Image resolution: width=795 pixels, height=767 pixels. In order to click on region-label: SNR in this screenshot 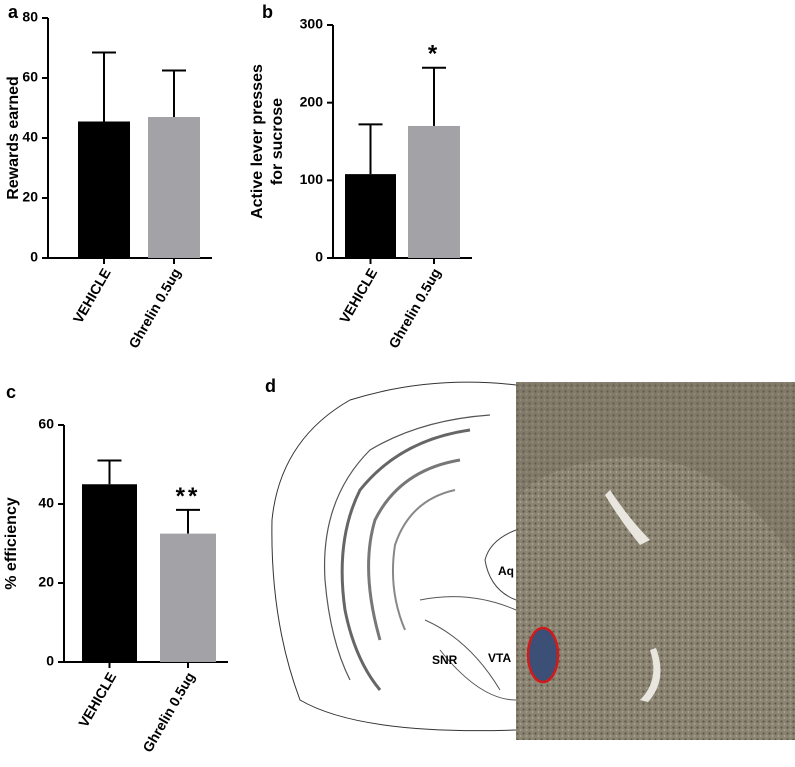, I will do `click(445, 660)`.